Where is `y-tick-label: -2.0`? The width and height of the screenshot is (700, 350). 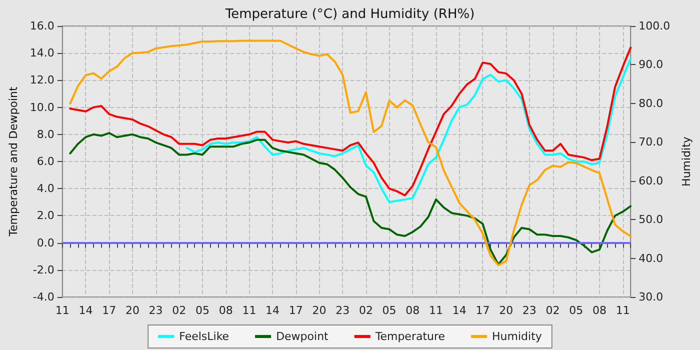
y-tick-label: -2.0 is located at coordinates (43, 269).